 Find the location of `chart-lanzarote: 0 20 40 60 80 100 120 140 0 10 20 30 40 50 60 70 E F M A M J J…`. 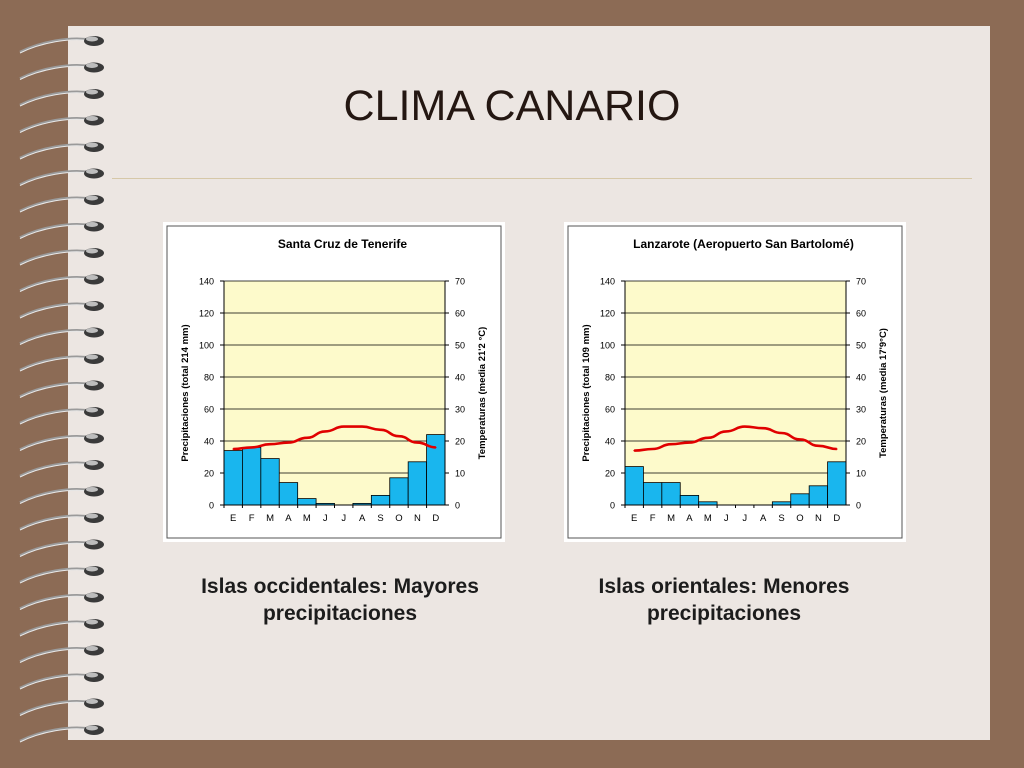

chart-lanzarote: 0 20 40 60 80 100 120 140 0 10 20 30 40 50 60 70 E F M A M J J… is located at coordinates (735, 382).